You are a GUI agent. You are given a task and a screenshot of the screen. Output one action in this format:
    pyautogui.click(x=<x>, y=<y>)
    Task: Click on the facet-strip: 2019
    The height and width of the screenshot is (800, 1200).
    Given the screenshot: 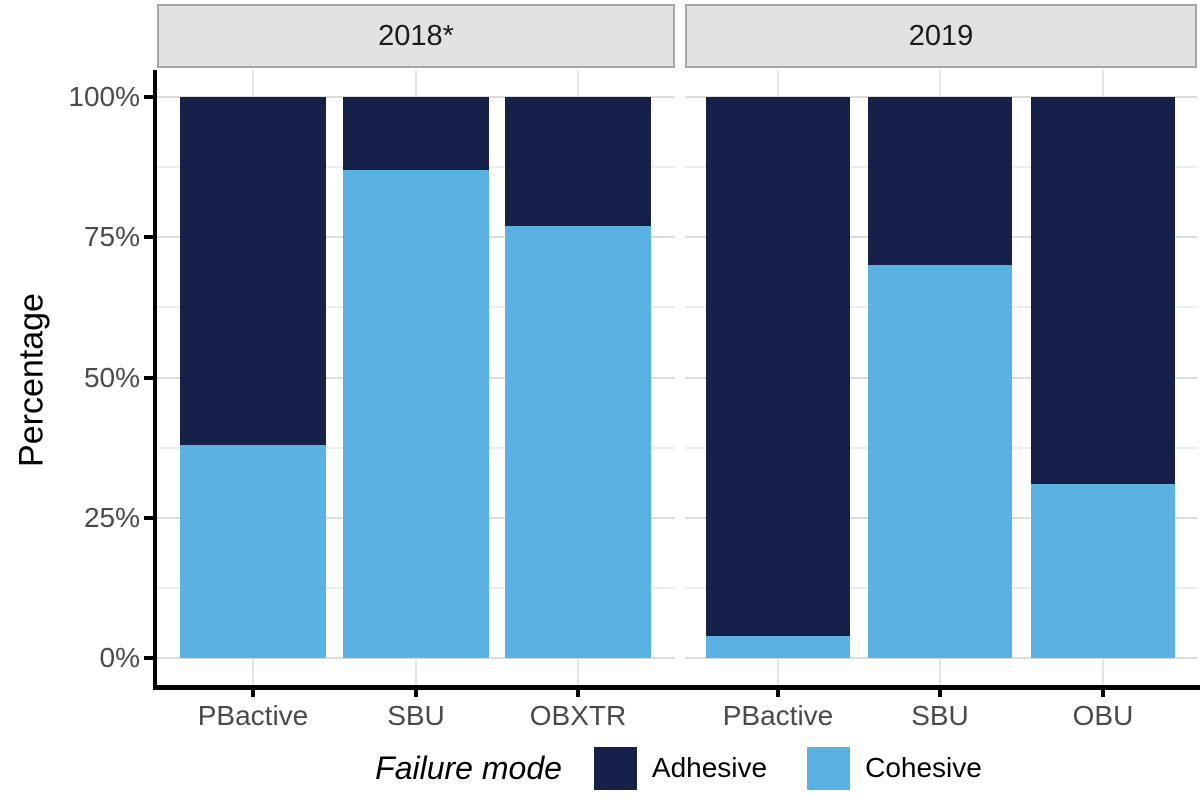 What is the action you would take?
    pyautogui.click(x=941, y=36)
    